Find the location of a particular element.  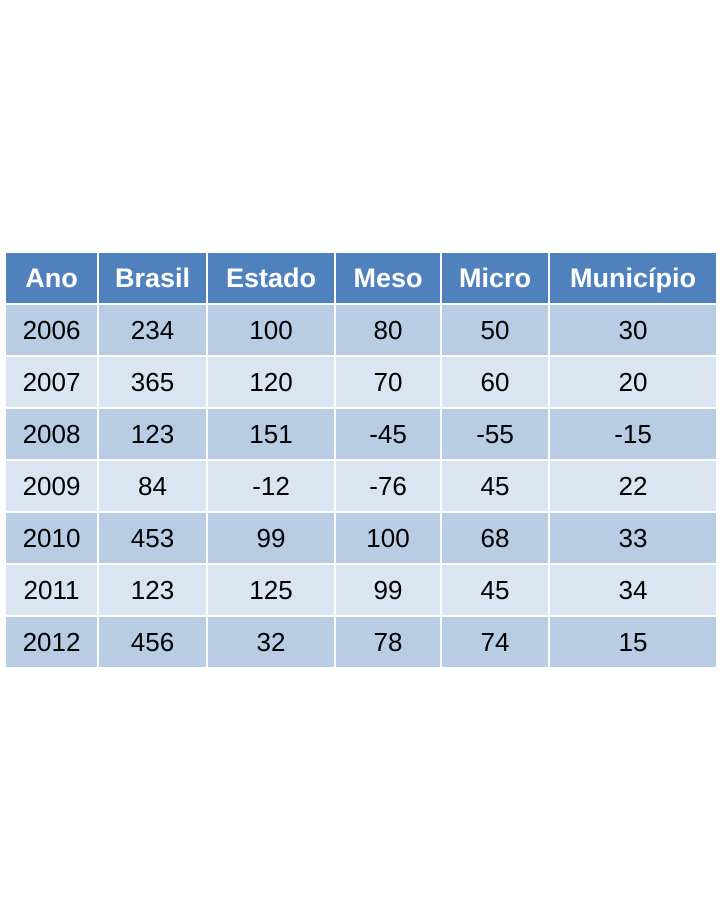

table-cell: 32 is located at coordinates (271, 642).